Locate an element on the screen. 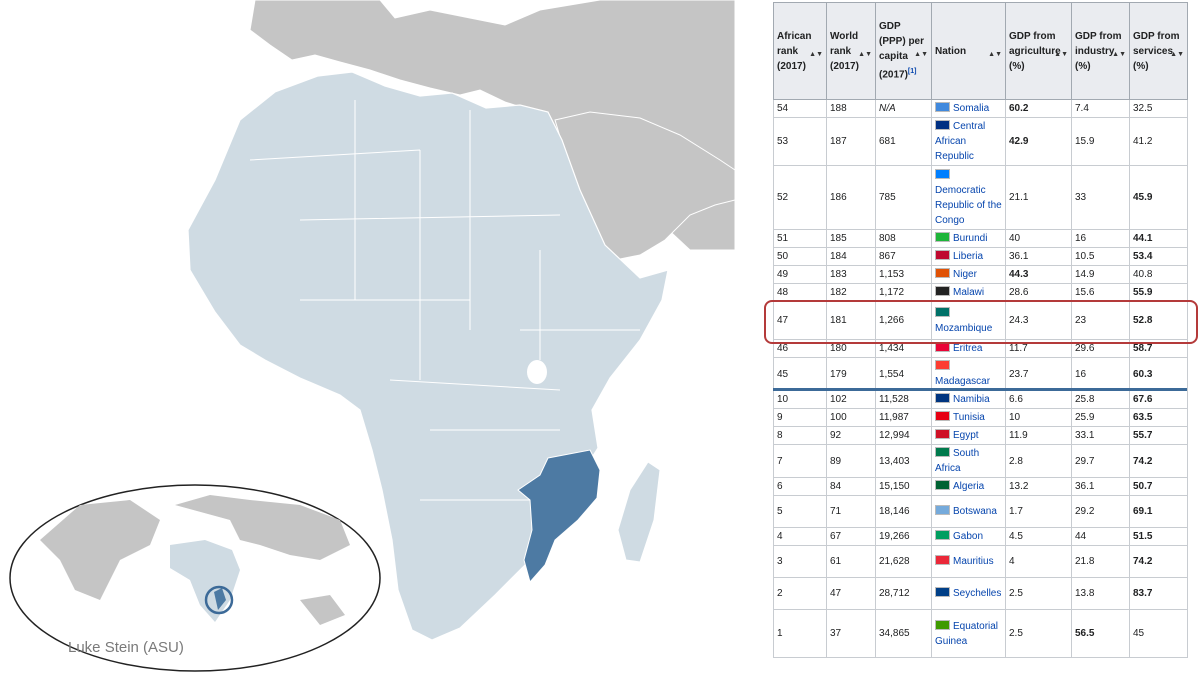 The width and height of the screenshot is (1200, 675). nation-link: Algeria is located at coordinates (969, 486).